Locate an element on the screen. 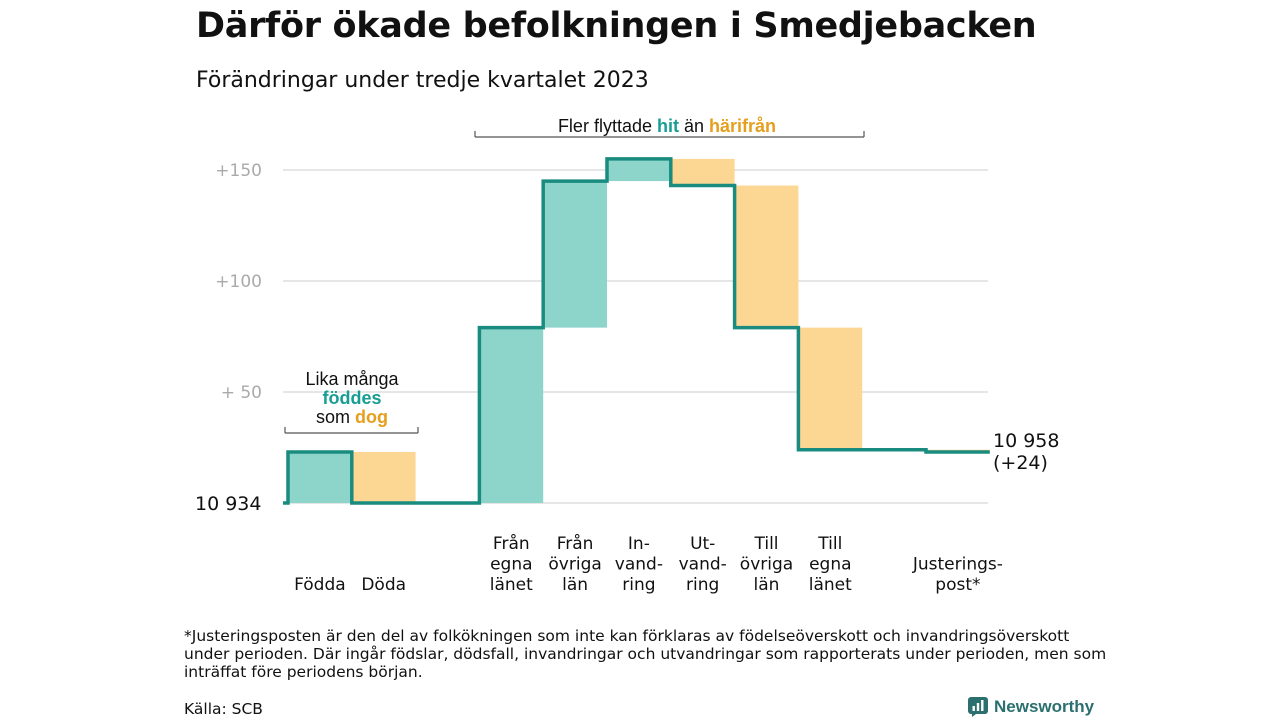 This screenshot has width=1280, height=720. annotation-moves-bracket is located at coordinates (669, 134).